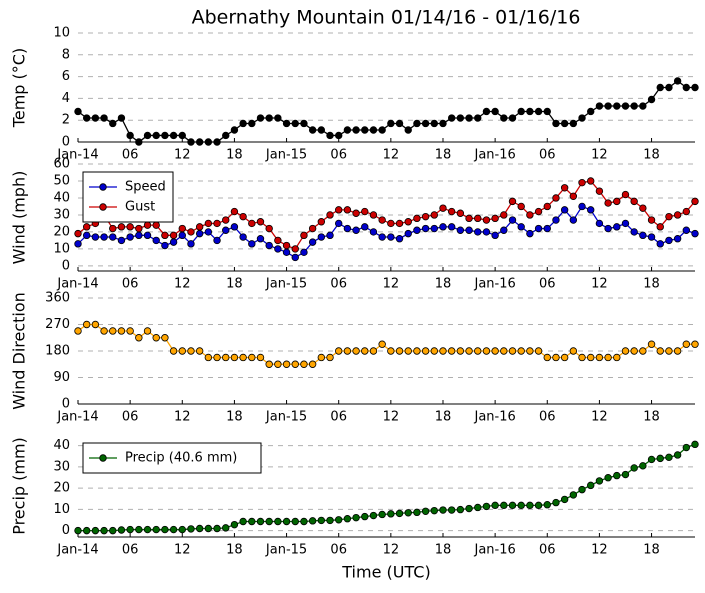 The width and height of the screenshot is (705, 593). What do you see at coordinates (103, 187) in the screenshot?
I see `legend-marker` at bounding box center [103, 187].